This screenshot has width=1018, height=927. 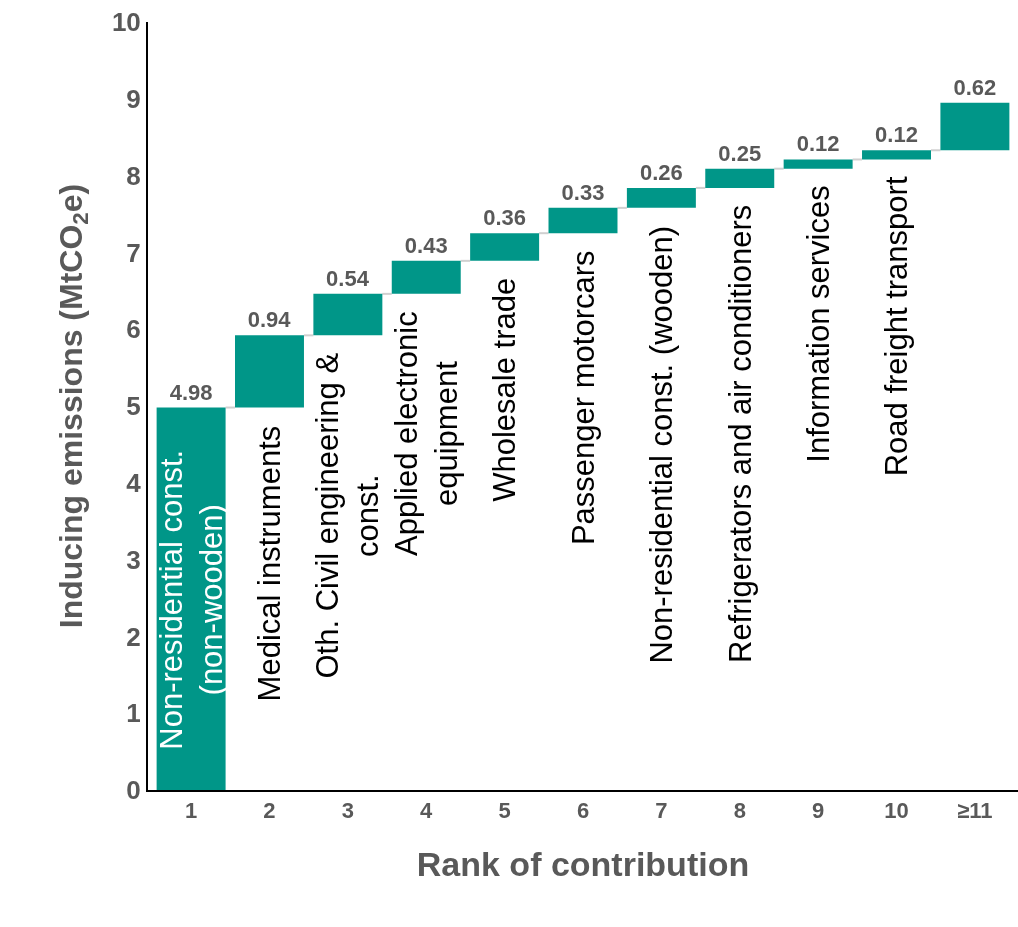 What do you see at coordinates (583, 398) in the screenshot?
I see `annotation: Passenger motorcars` at bounding box center [583, 398].